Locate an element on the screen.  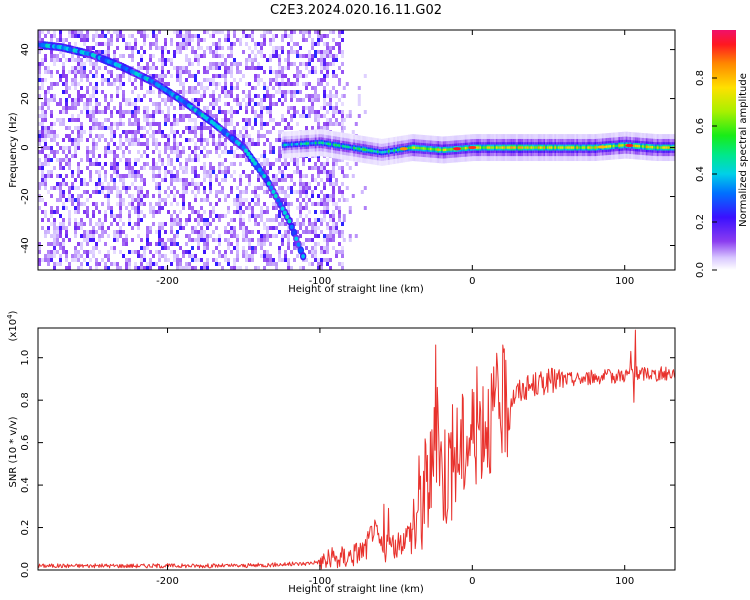
x-tick-label: 100 is located at coordinates (624, 281).